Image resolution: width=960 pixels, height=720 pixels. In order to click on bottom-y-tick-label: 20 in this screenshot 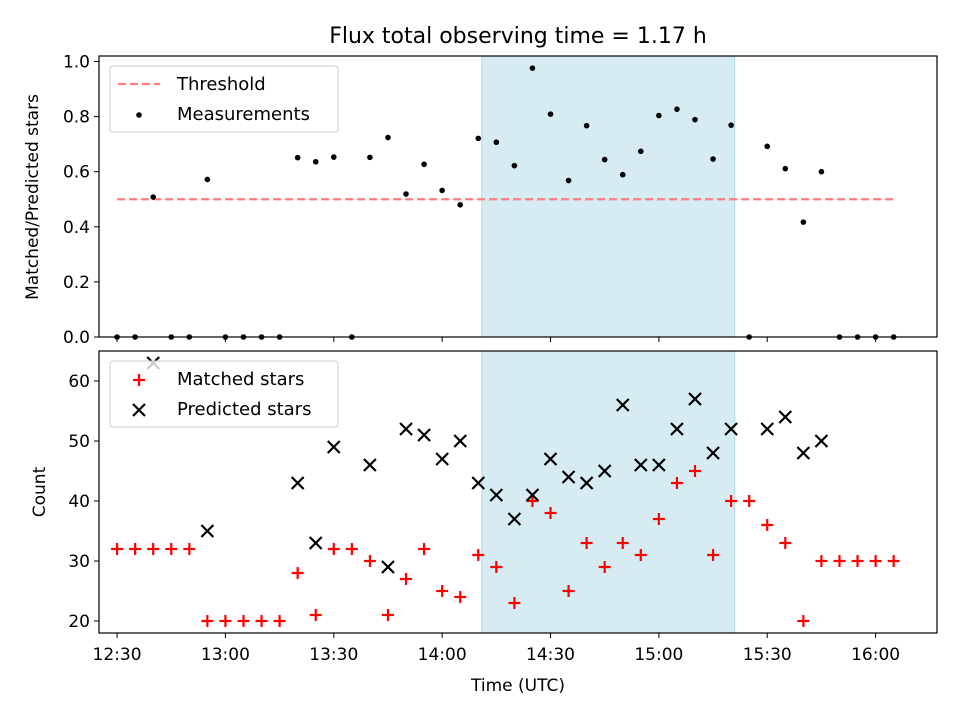, I will do `click(79, 622)`.